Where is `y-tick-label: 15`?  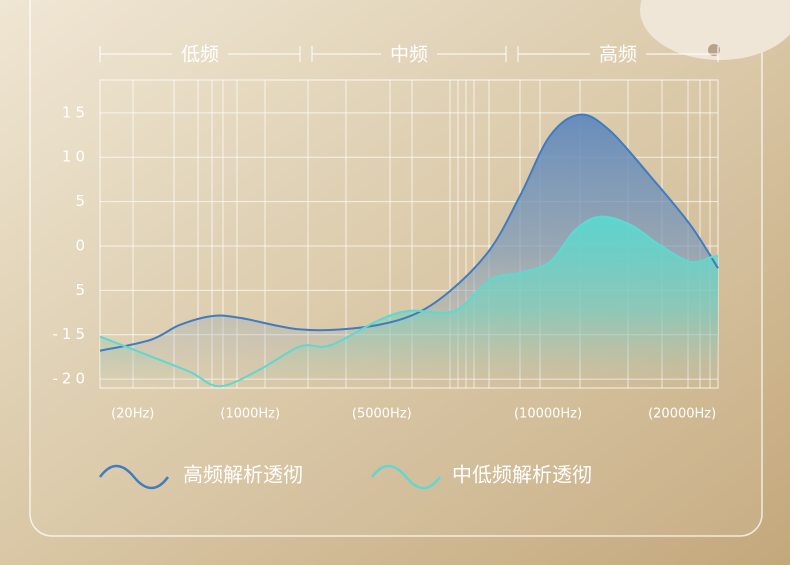 y-tick-label: 15 is located at coordinates (75, 112).